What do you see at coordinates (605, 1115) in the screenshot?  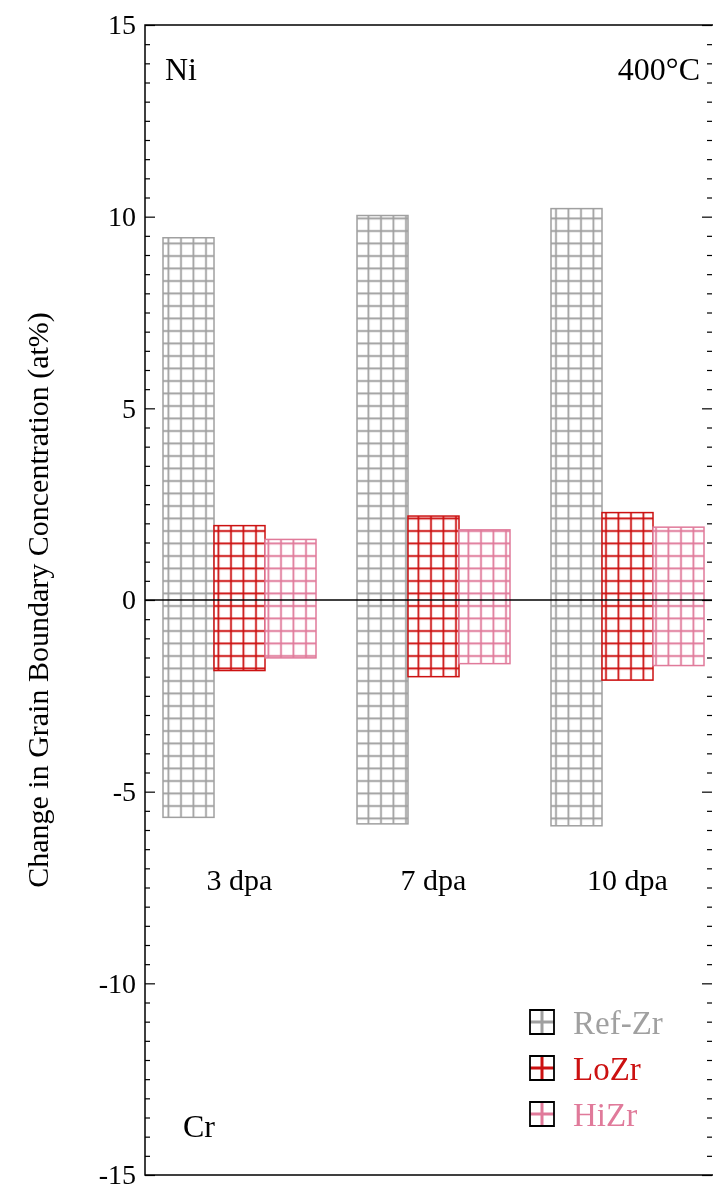 I see `text: HiZr` at bounding box center [605, 1115].